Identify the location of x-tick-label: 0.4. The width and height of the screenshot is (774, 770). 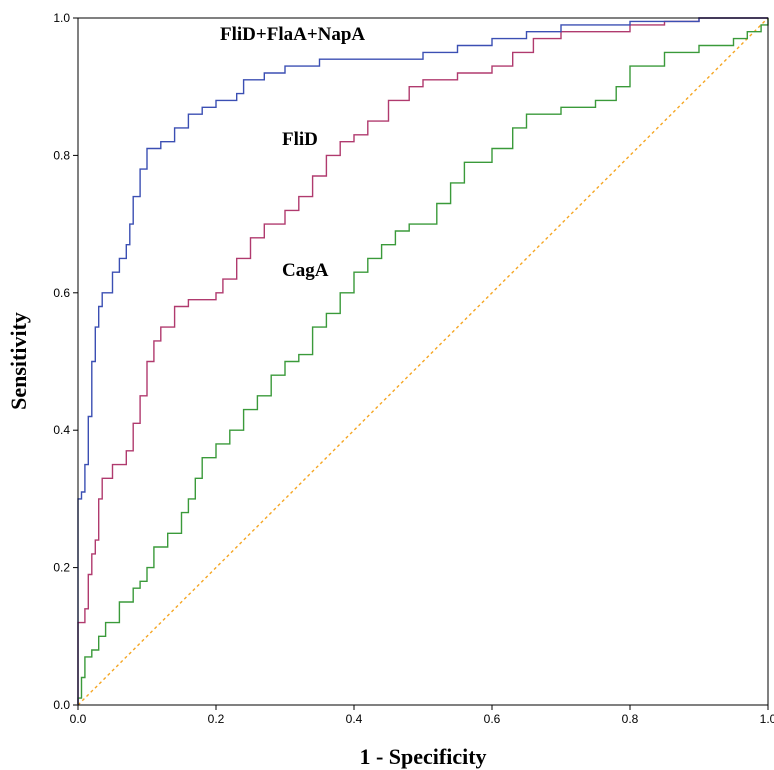
(354, 719).